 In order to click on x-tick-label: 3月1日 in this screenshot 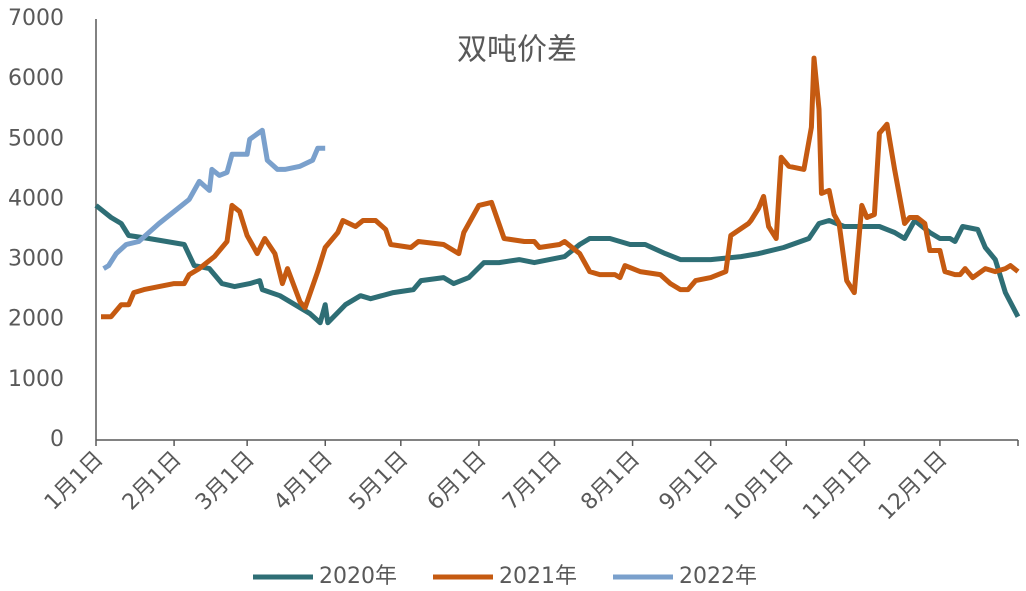, I will do `click(225, 481)`.